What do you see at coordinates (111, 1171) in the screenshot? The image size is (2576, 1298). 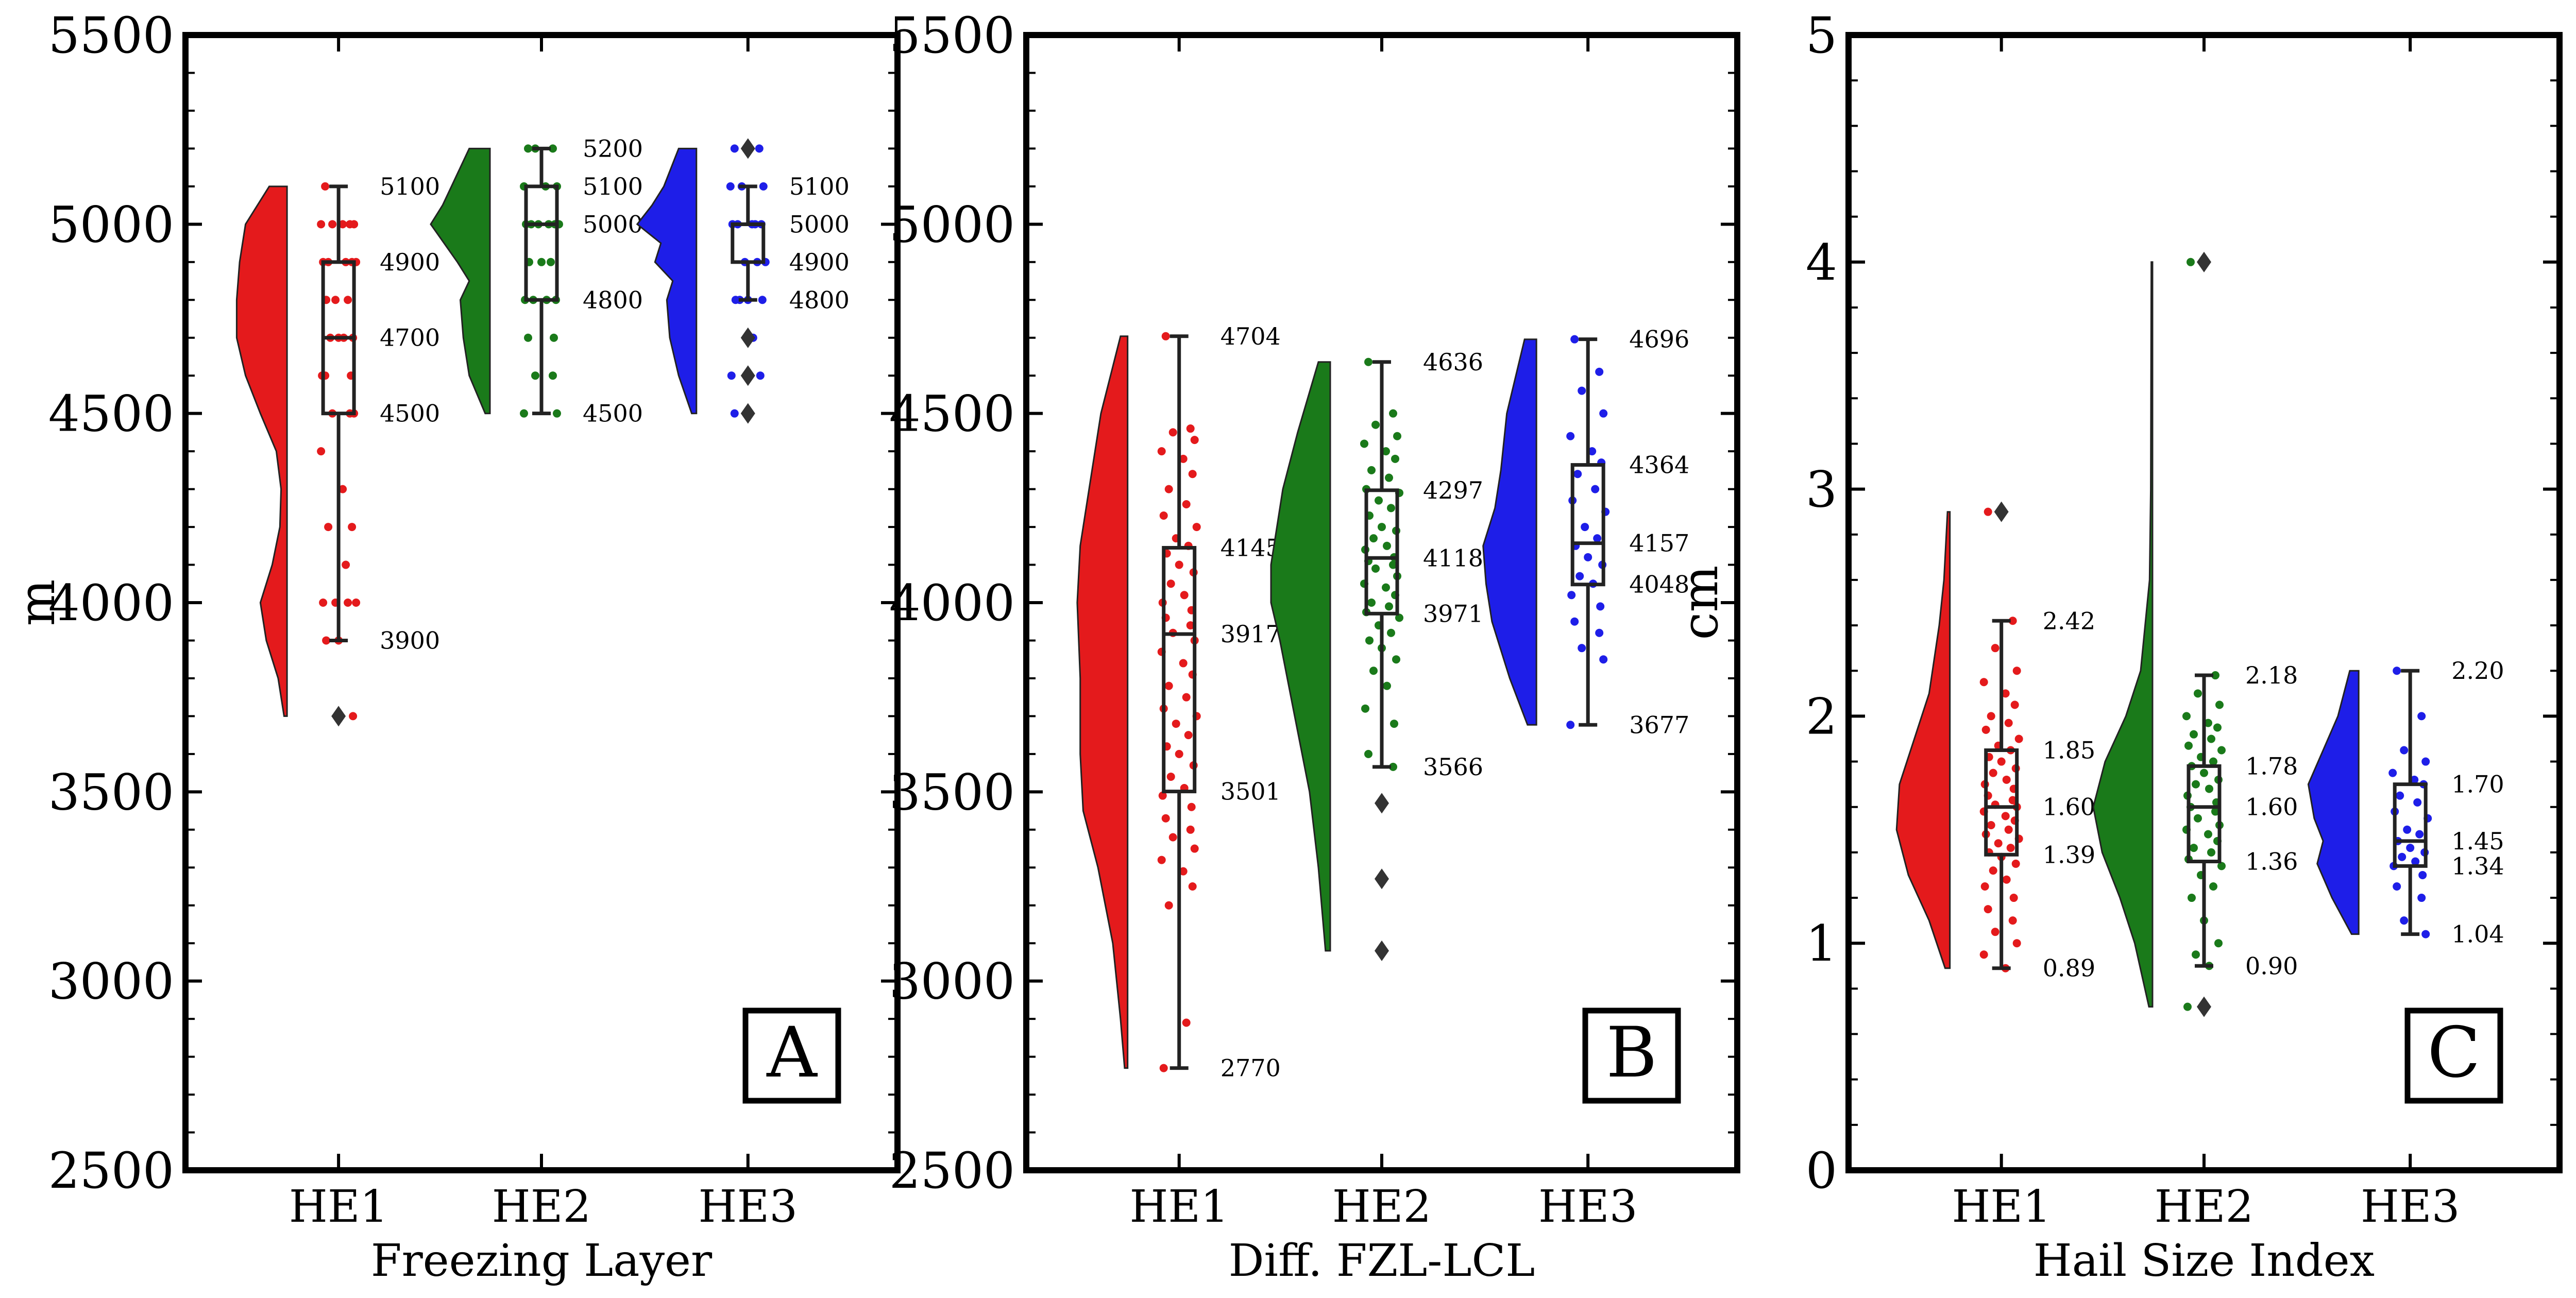 I see `y-tick-label: 2500` at bounding box center [111, 1171].